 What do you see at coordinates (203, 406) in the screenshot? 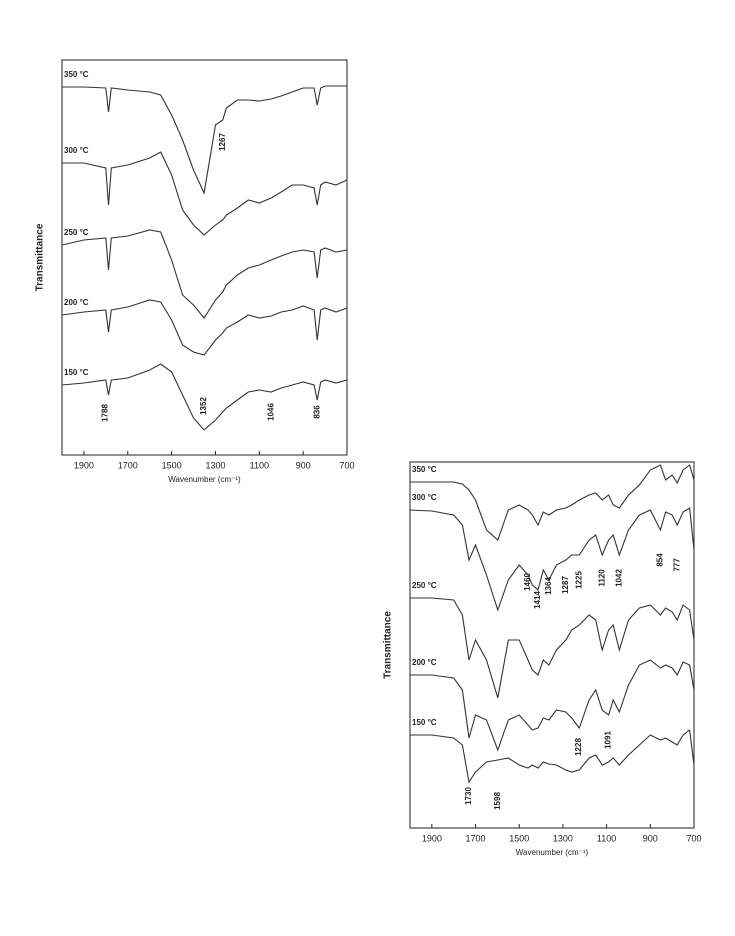
I see `peak-annotation: 1352` at bounding box center [203, 406].